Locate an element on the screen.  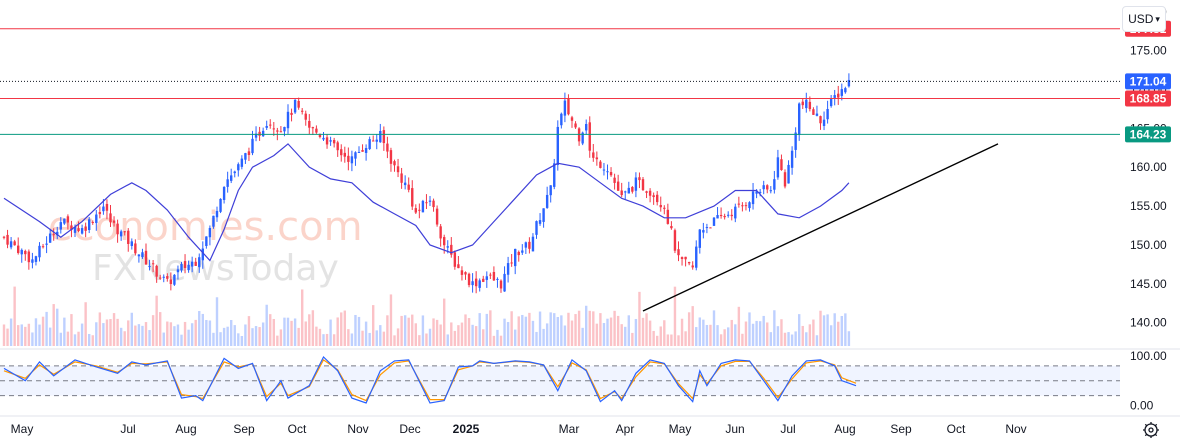
watermark-line2: FXNewsToday is located at coordinates (215, 268).